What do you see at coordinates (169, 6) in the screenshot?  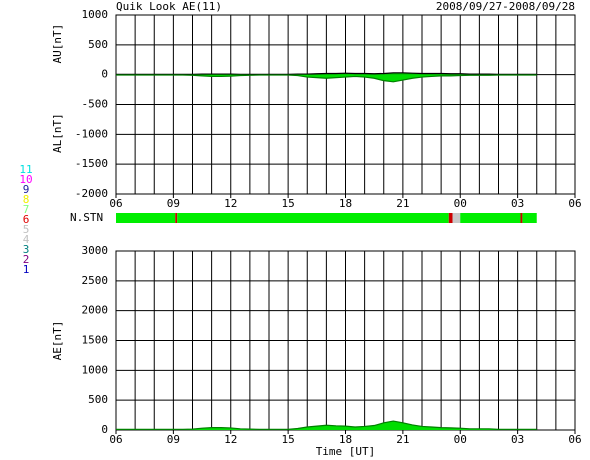 I see `title: Quik Look AE(11)` at bounding box center [169, 6].